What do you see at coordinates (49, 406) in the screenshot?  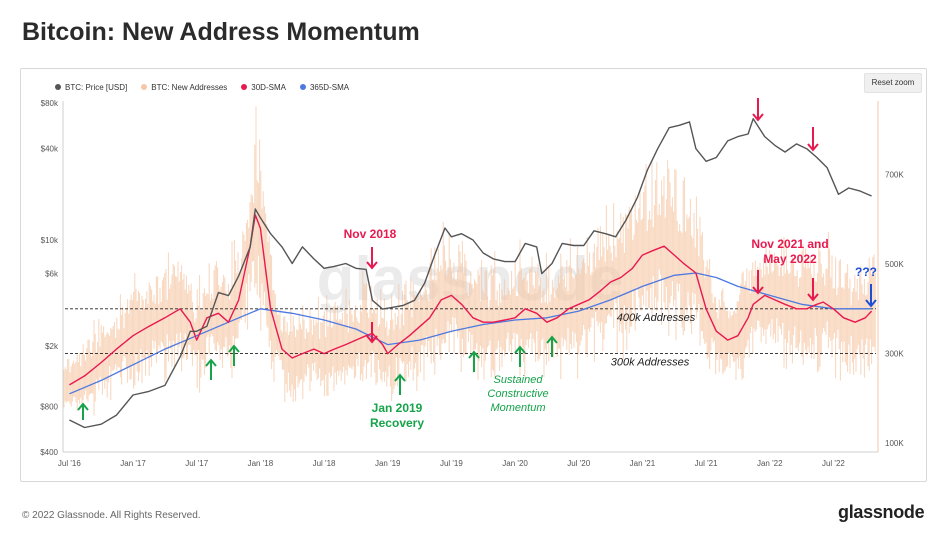 I see `y-left-tick-label: $800` at bounding box center [49, 406].